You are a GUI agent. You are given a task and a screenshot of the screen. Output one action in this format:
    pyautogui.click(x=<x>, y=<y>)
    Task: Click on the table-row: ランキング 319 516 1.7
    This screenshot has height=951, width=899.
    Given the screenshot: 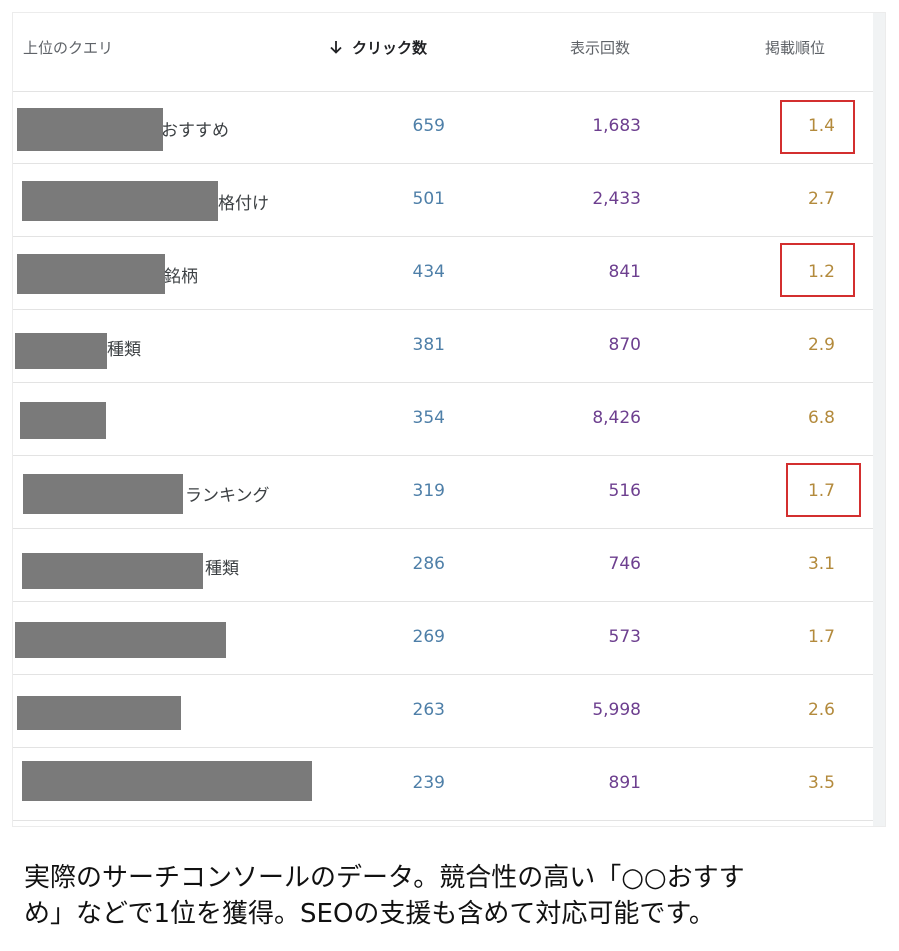 What is the action you would take?
    pyautogui.click(x=443, y=492)
    